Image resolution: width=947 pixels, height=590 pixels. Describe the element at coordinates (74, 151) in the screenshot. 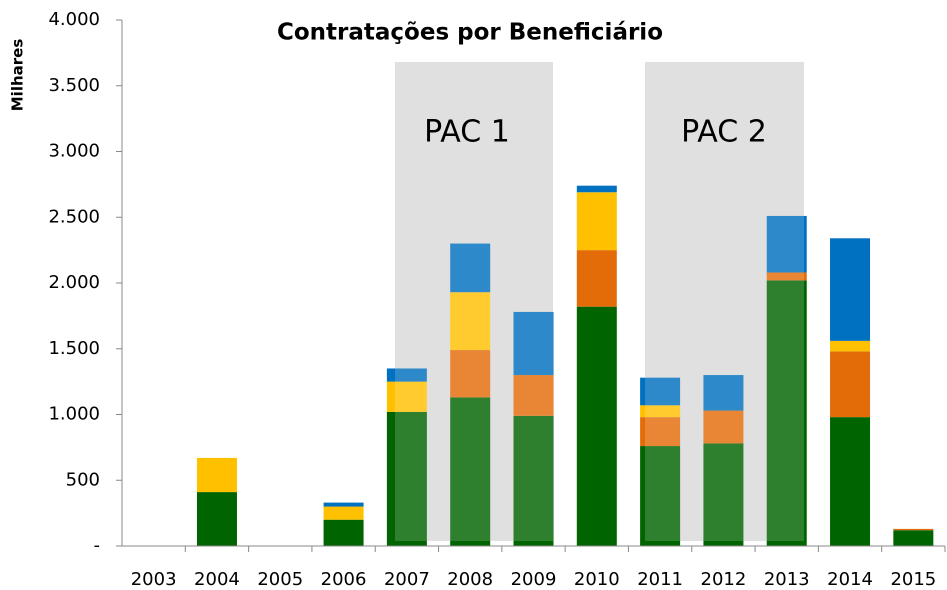

I see `y-tick-label: 3.000` at that location.